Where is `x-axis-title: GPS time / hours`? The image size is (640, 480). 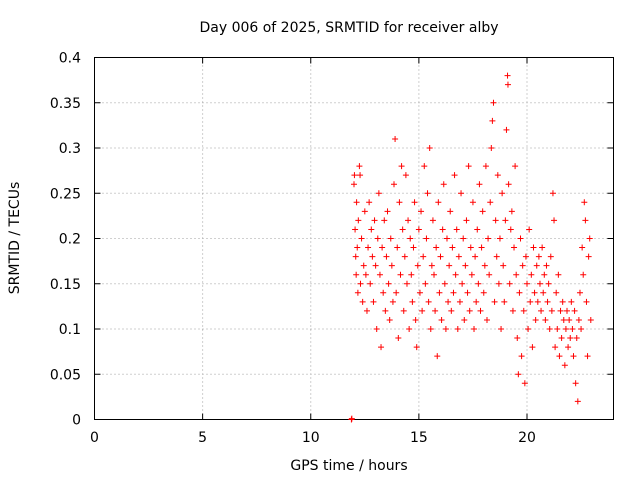
x-axis-title: GPS time / hours is located at coordinates (348, 466).